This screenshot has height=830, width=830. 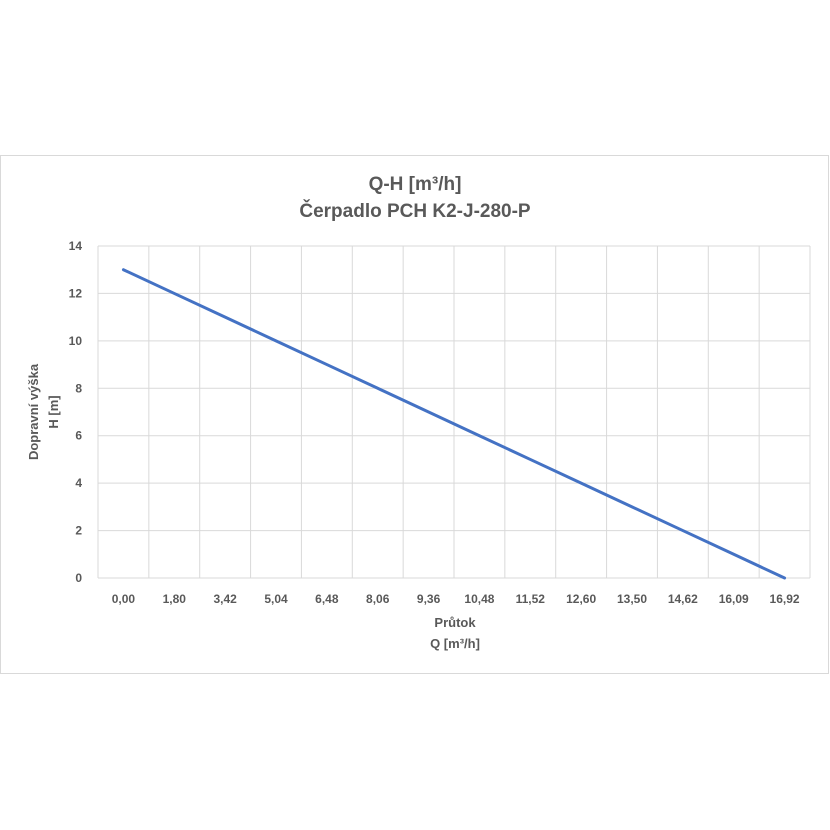 What do you see at coordinates (327, 599) in the screenshot?
I see `x-tick-label: 6,48` at bounding box center [327, 599].